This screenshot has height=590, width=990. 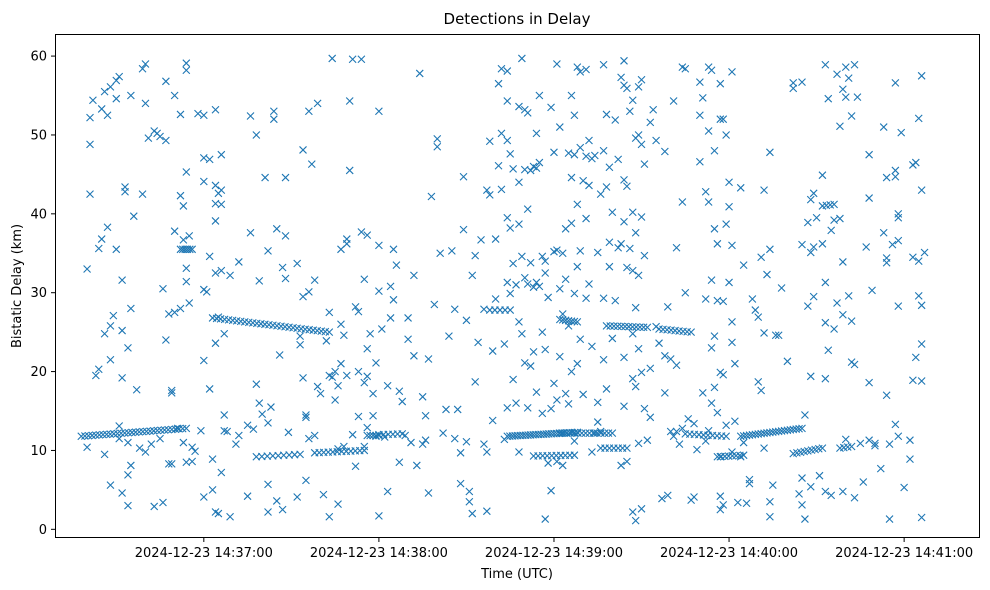 What do you see at coordinates (38, 135) in the screenshot?
I see `y-tick-label-5: 50` at bounding box center [38, 135].